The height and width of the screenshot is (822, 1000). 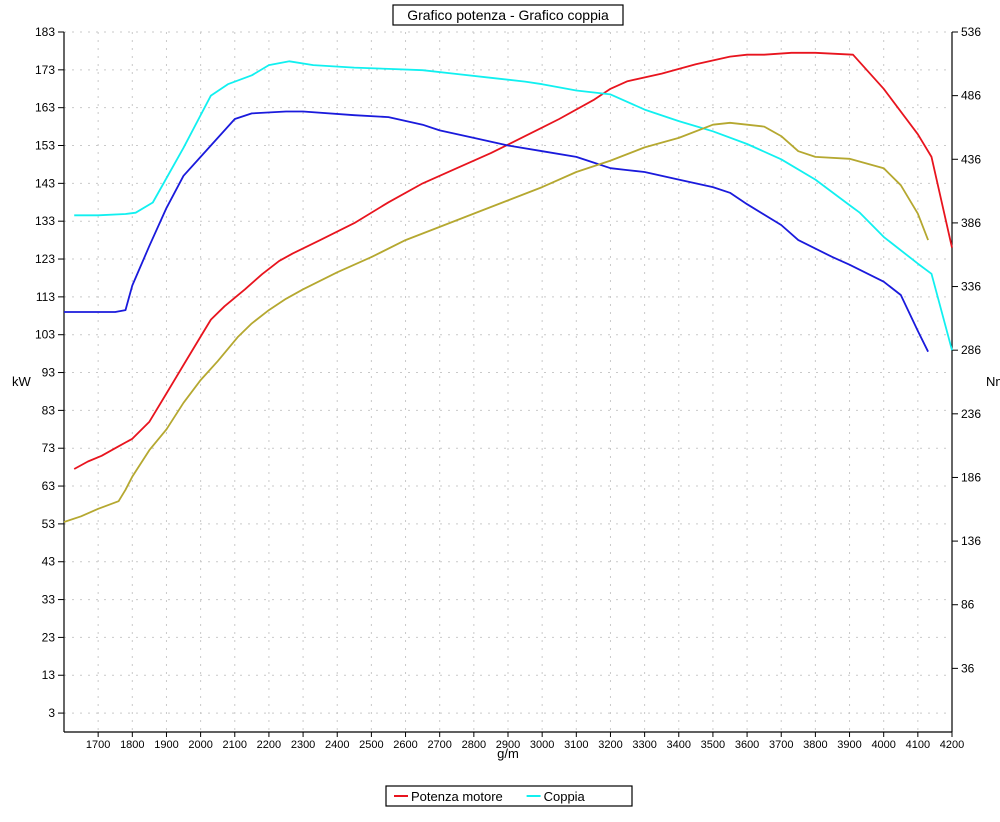 What do you see at coordinates (971, 414) in the screenshot?
I see `right-tick-label: 236` at bounding box center [971, 414].